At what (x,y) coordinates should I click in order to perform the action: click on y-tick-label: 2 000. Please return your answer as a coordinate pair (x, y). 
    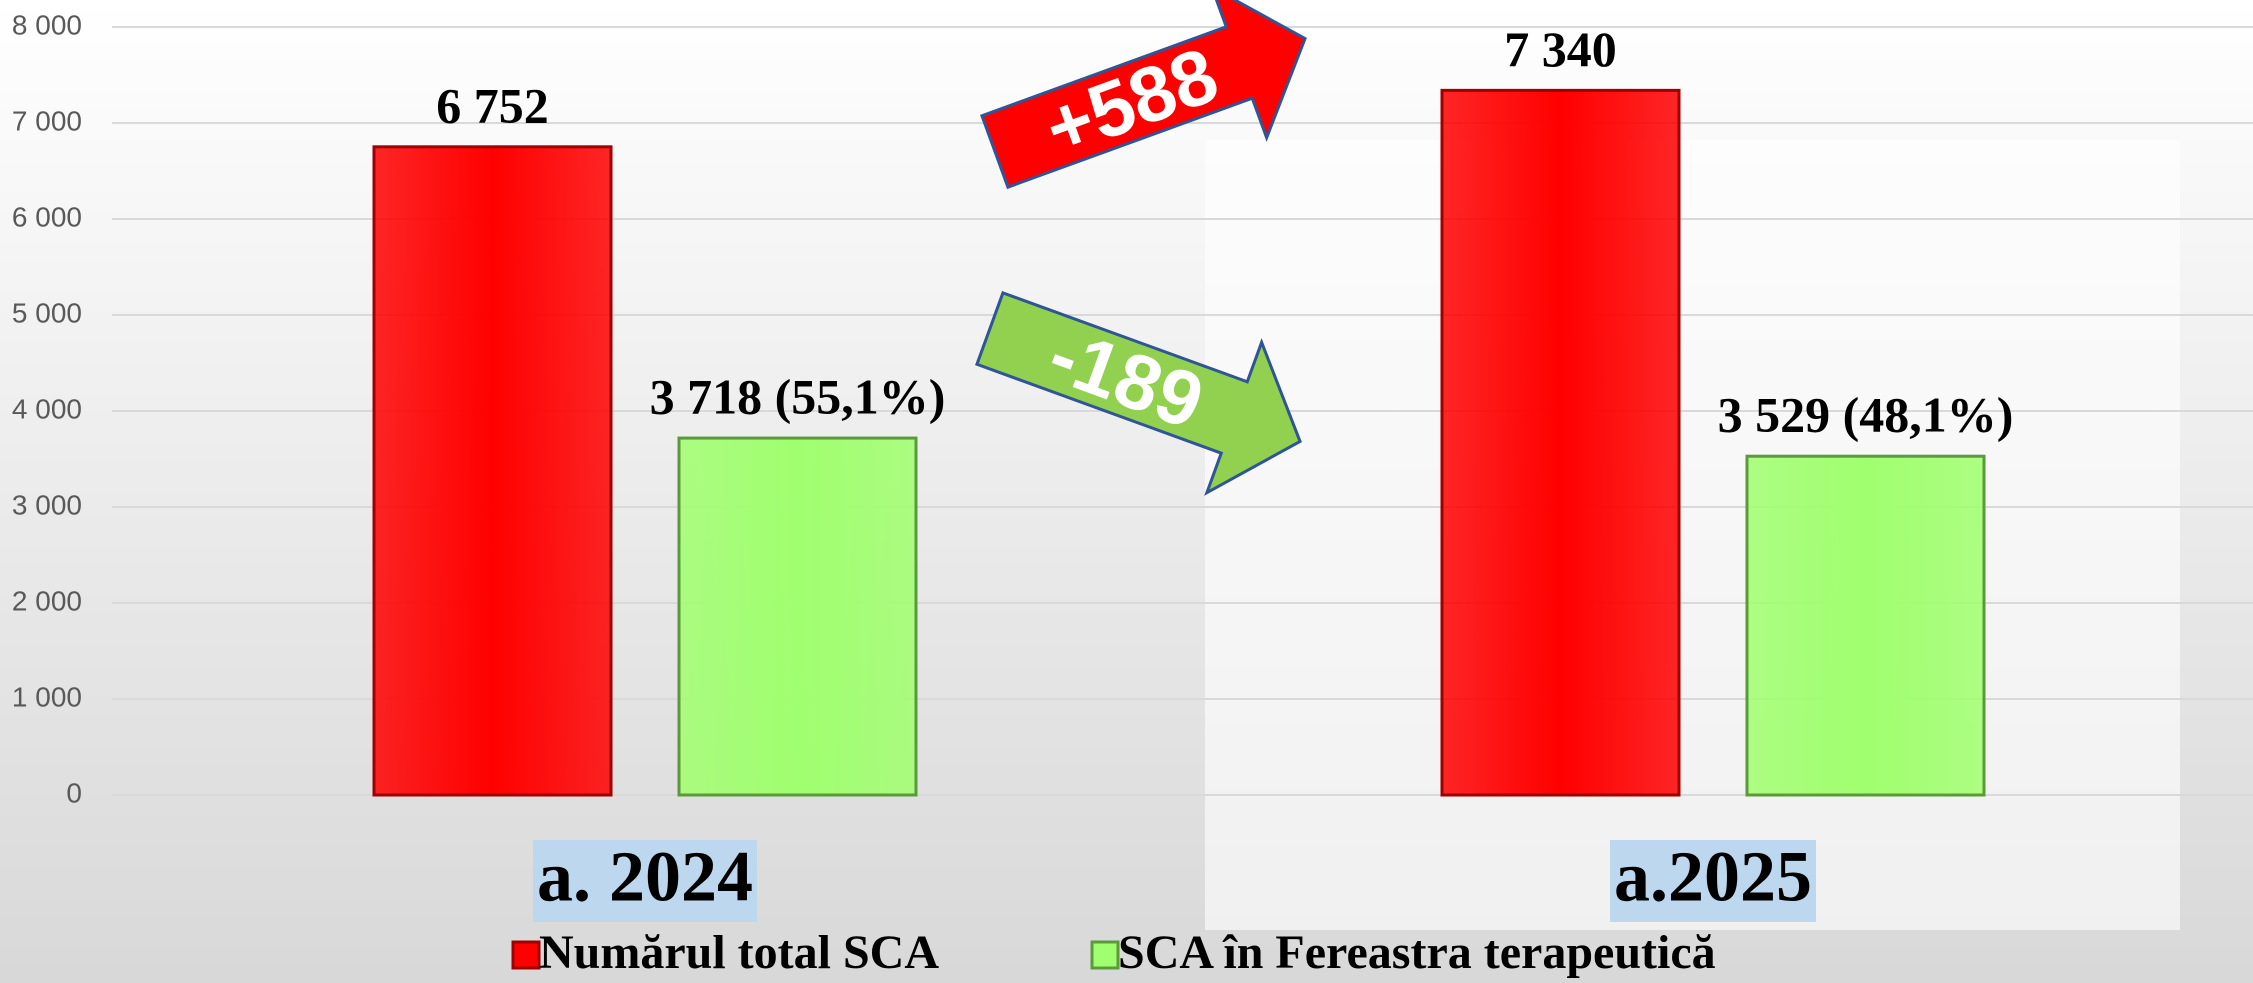
    Looking at the image, I should click on (47, 600).